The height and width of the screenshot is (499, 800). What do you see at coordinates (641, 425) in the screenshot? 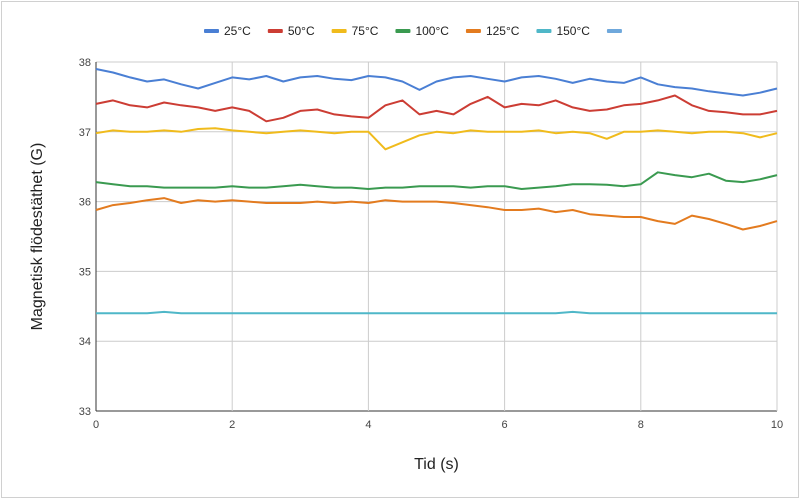
I see `x-tick-label: 8` at bounding box center [641, 425].